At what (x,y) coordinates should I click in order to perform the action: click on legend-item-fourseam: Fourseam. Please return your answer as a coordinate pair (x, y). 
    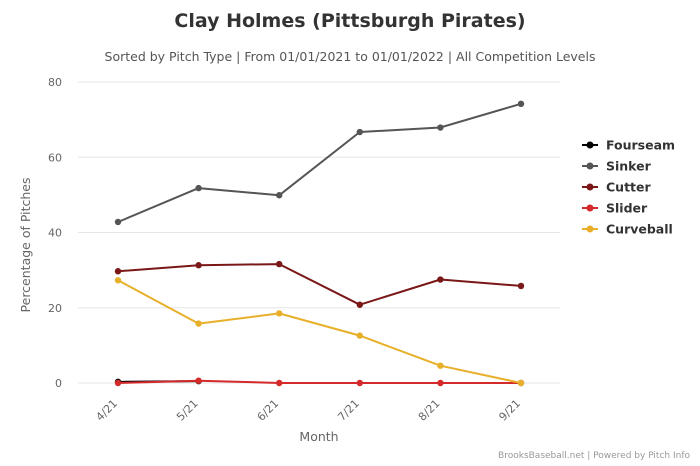
    Looking at the image, I should click on (628, 145).